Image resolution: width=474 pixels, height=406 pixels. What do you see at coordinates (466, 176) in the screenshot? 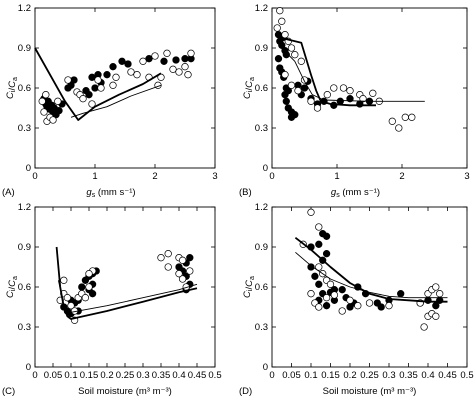
I see `x-tick-label: 3` at bounding box center [466, 176].